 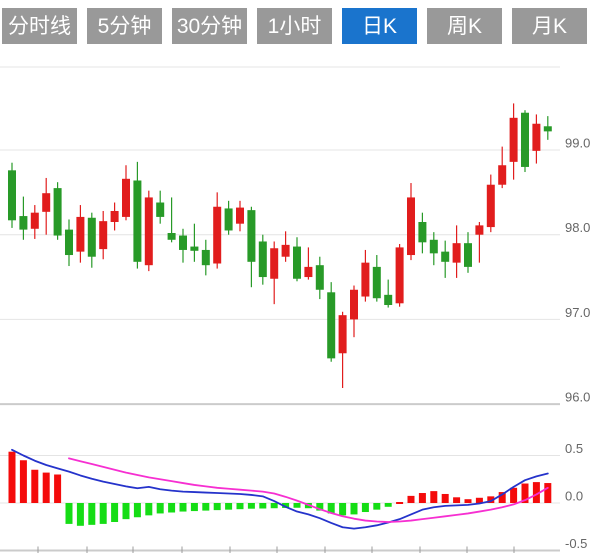 I want to click on timeframe-tabbar: 分时线 5分钟 30分钟 1小时 日K 周K 月K, so click(x=294, y=26).